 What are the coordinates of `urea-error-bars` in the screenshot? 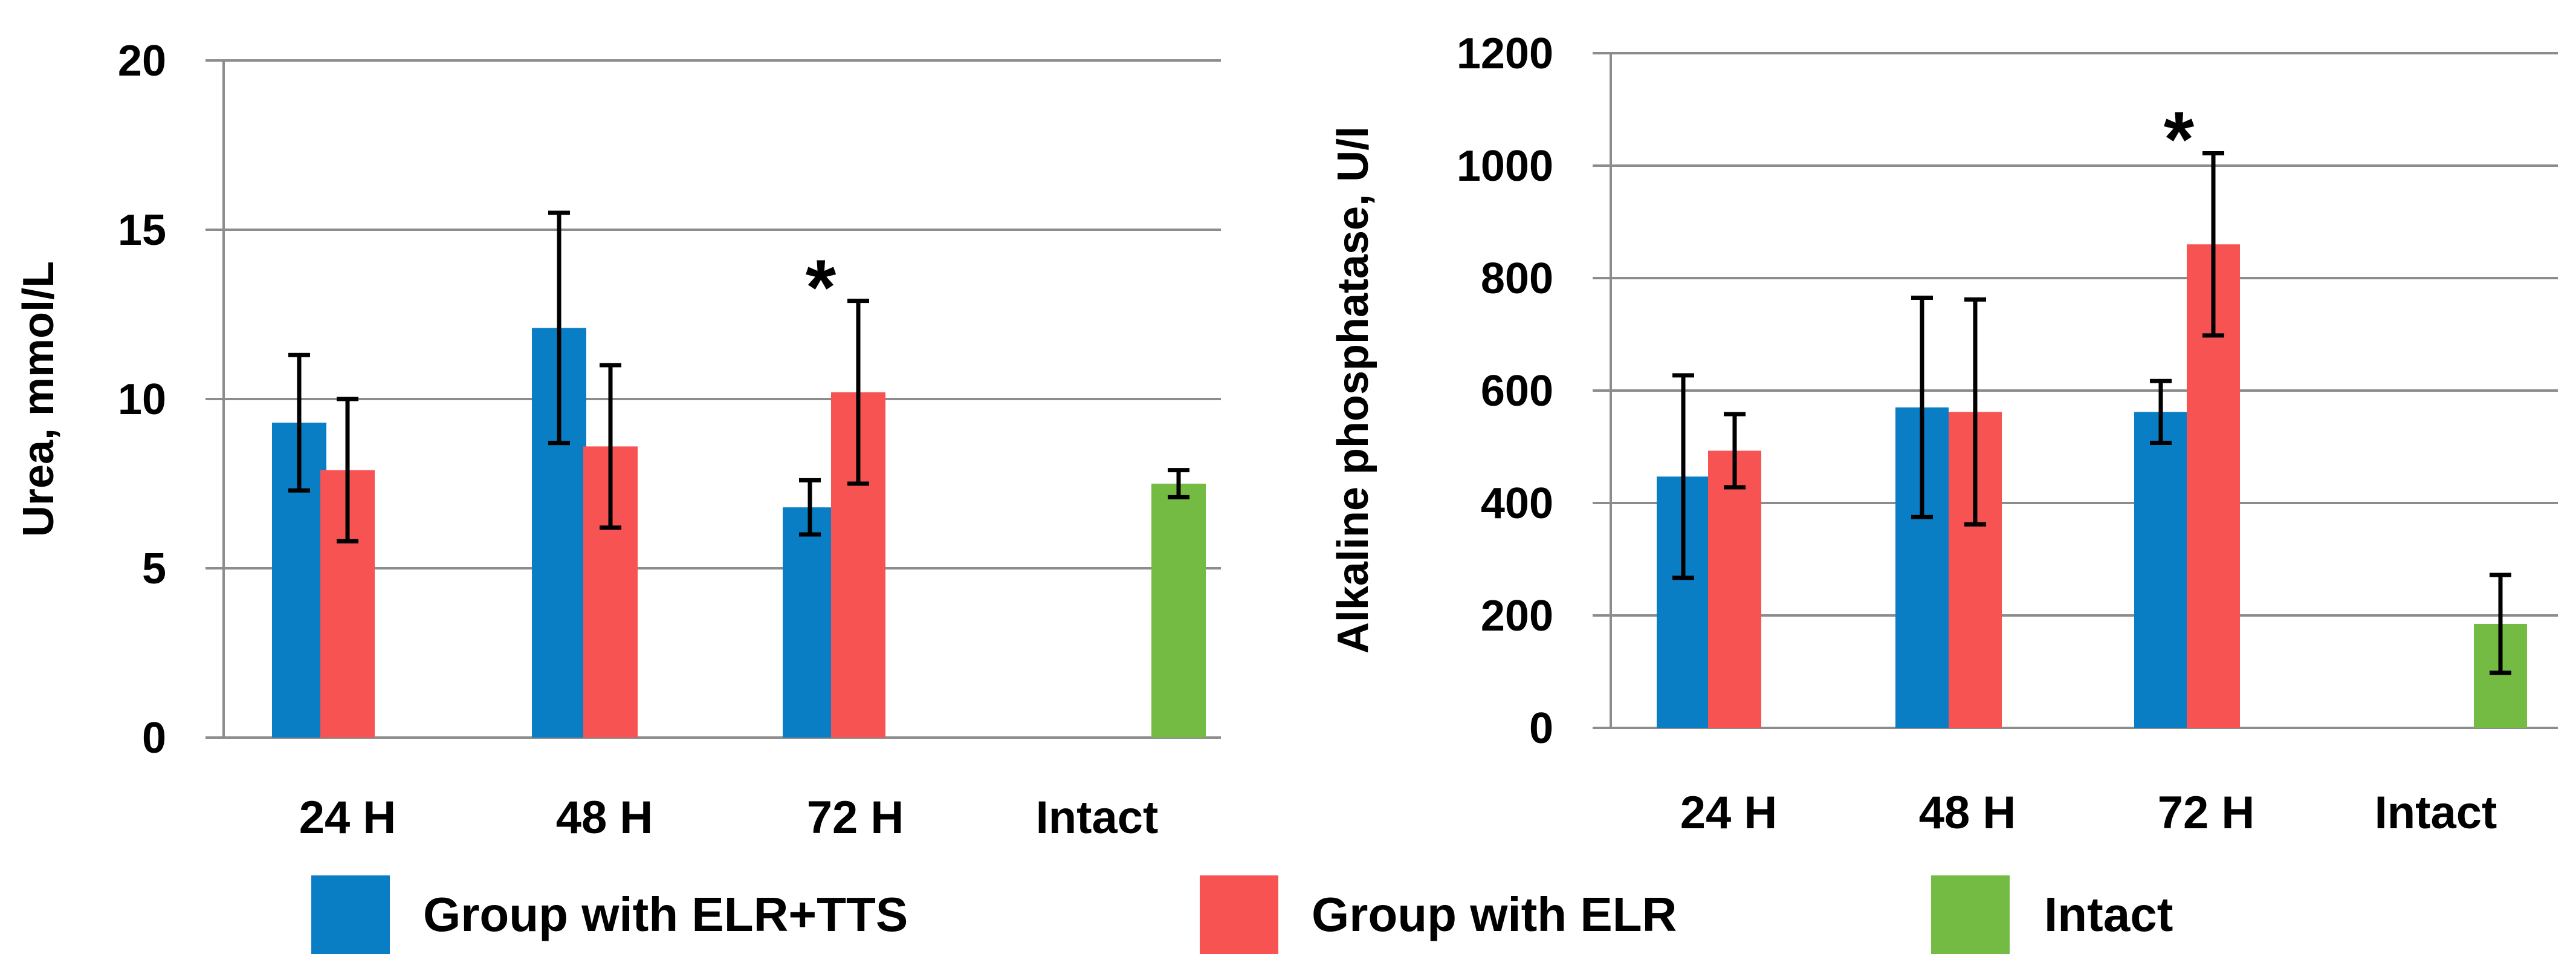 It's located at (738, 377).